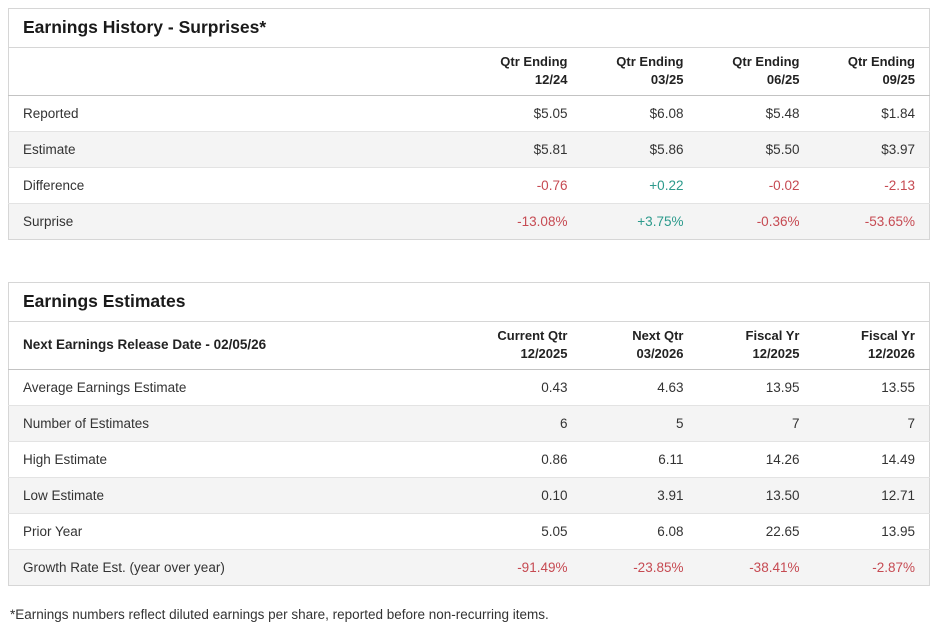  I want to click on table-row-reported: Reported $5.05 $6.08 $5.48 $1.84, so click(469, 114).